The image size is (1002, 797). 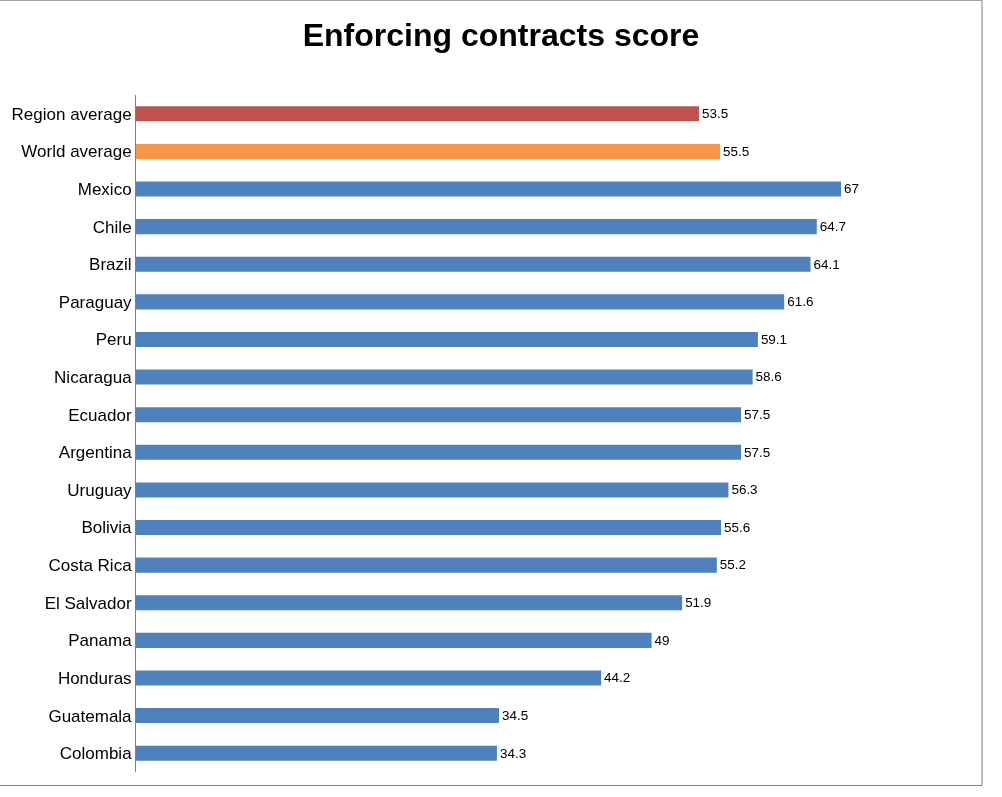 What do you see at coordinates (737, 527) in the screenshot?
I see `data-label: 55.6` at bounding box center [737, 527].